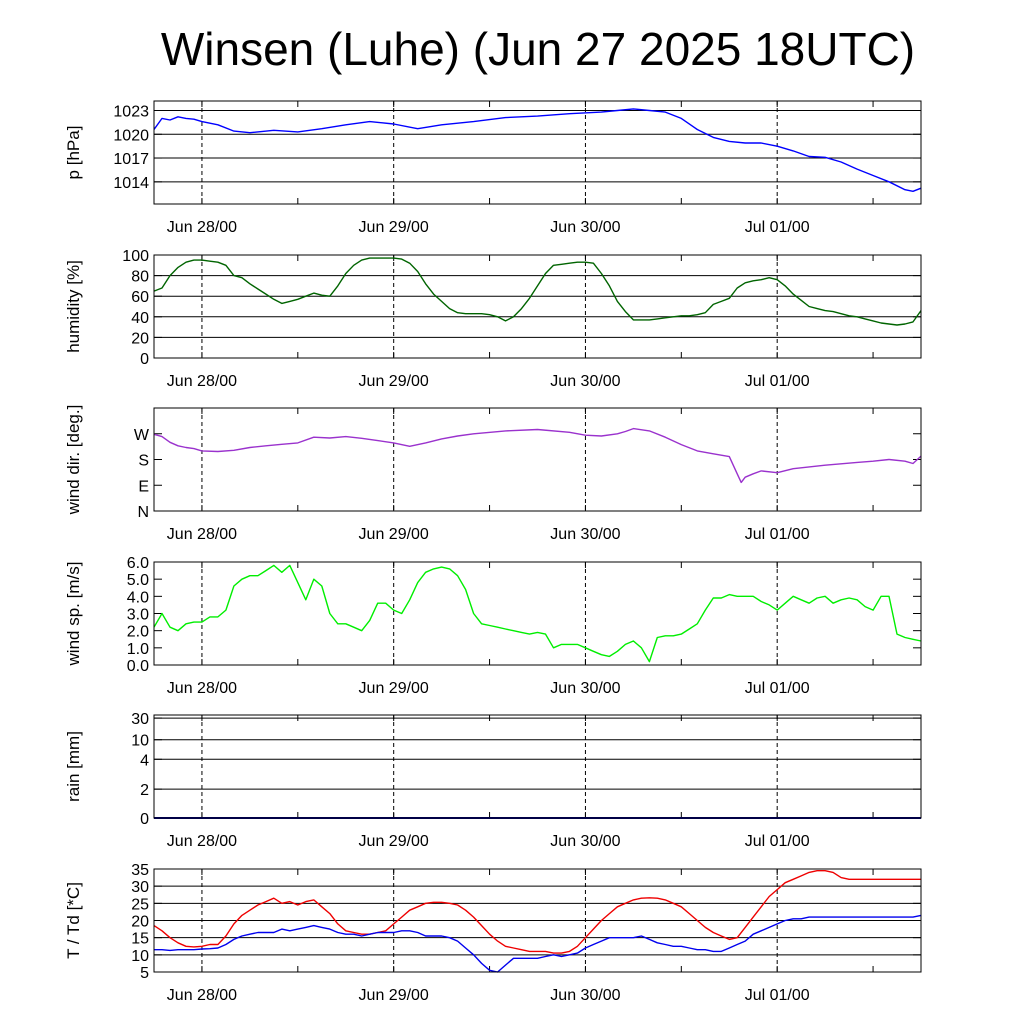 The width and height of the screenshot is (1024, 1024). I want to click on y-tick-label: 1.0, so click(138, 649).